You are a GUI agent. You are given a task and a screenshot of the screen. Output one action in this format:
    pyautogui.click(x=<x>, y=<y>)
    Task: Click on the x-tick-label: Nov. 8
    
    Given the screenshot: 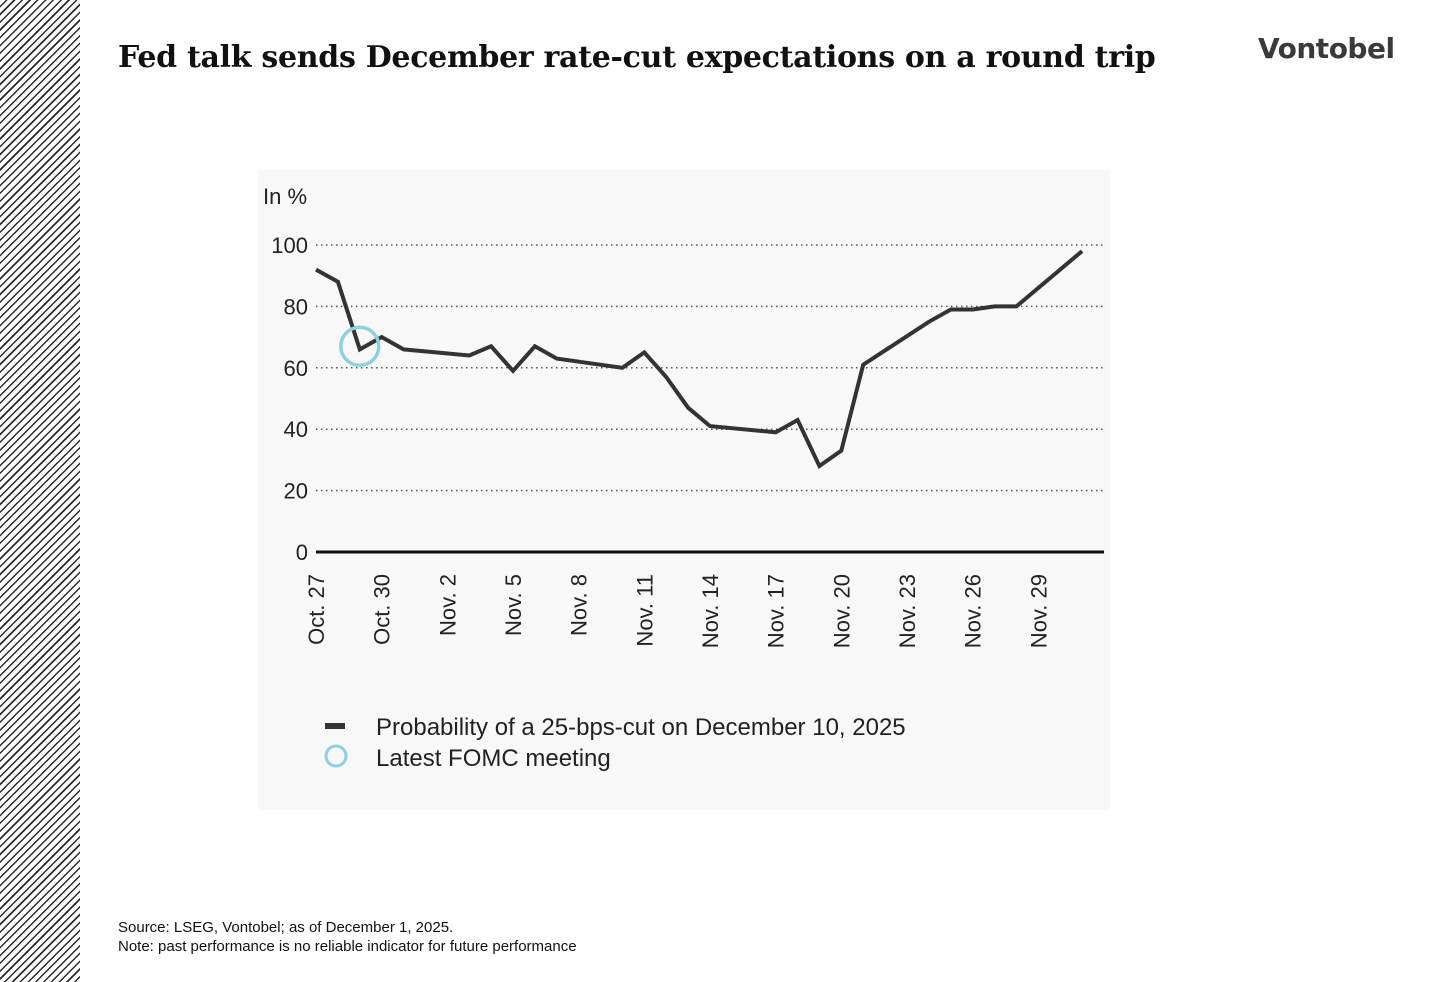 What is the action you would take?
    pyautogui.click(x=579, y=605)
    